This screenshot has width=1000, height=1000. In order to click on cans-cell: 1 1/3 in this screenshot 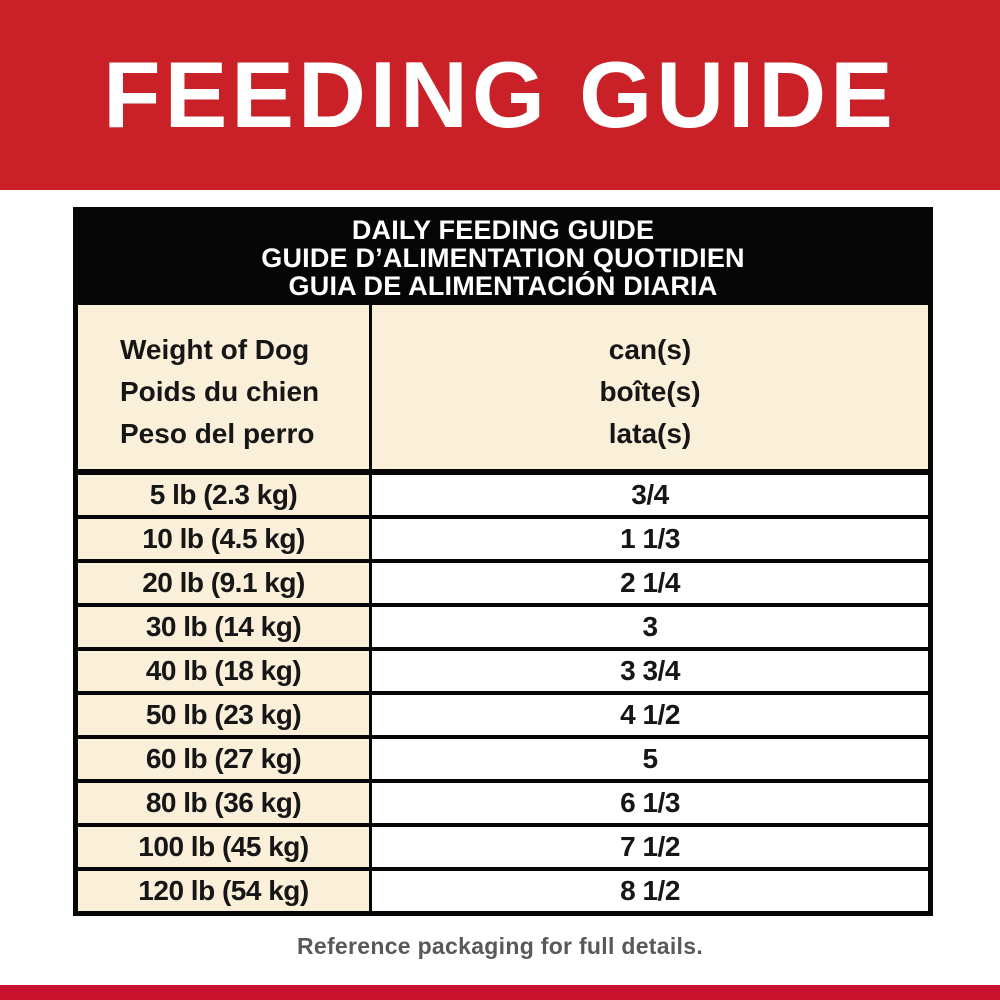, I will do `click(650, 539)`.